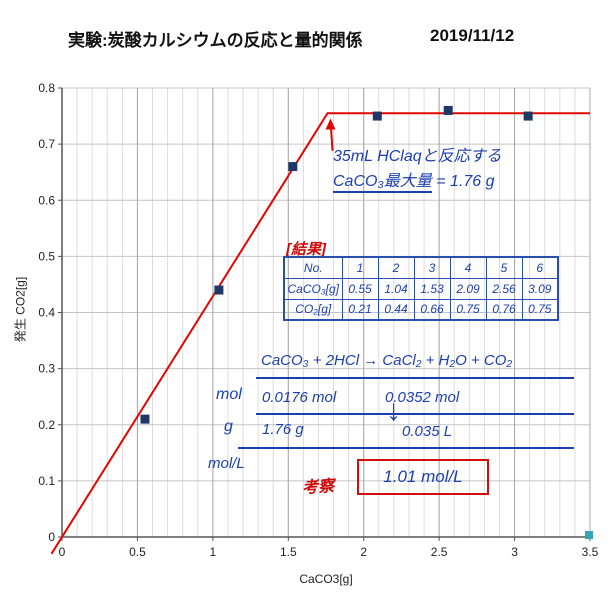 This screenshot has width=616, height=606. I want to click on page-title: 実験:炭酸カルシウムの反応と量的関係, so click(215, 40).